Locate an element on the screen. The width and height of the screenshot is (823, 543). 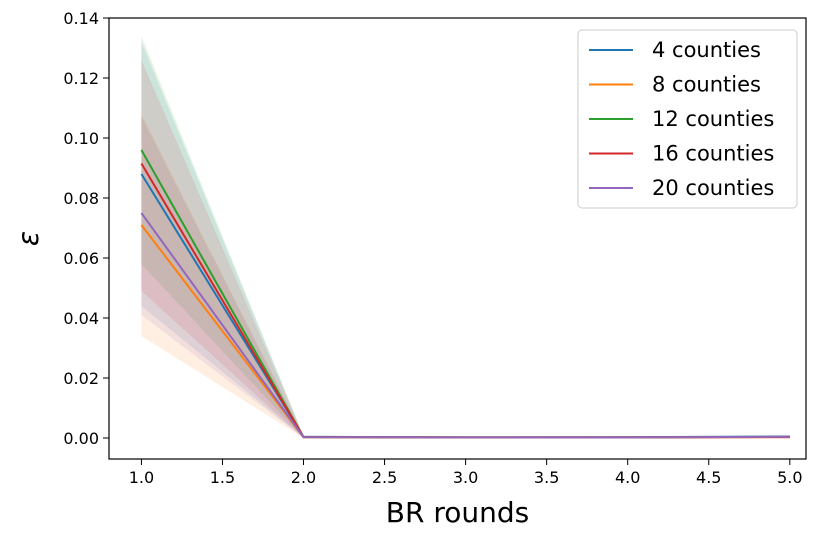
x-axis-ticks: 1.0 1.5 2.0 2.5 3.0 3.5 4.0 4.5 5.0 is located at coordinates (466, 473).